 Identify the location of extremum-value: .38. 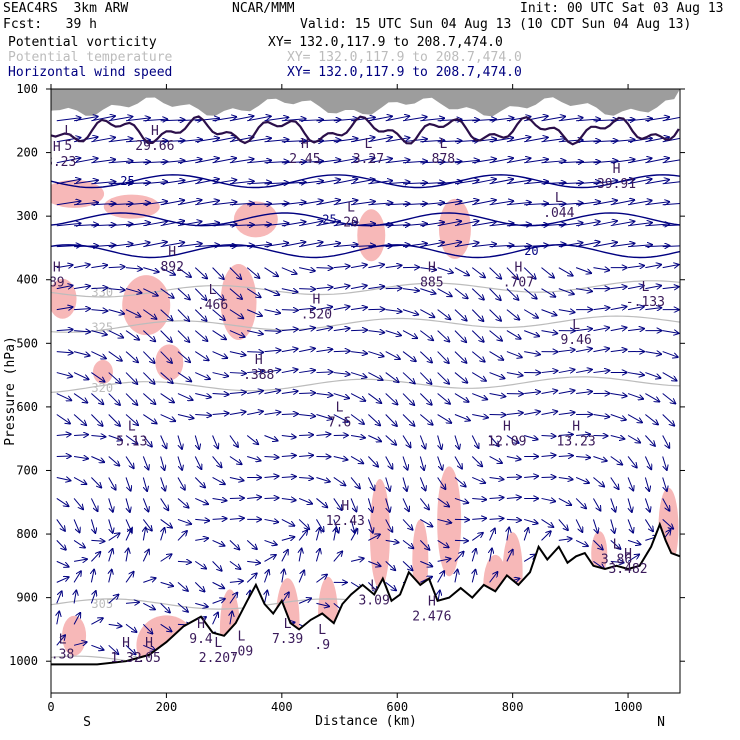
(62, 655).